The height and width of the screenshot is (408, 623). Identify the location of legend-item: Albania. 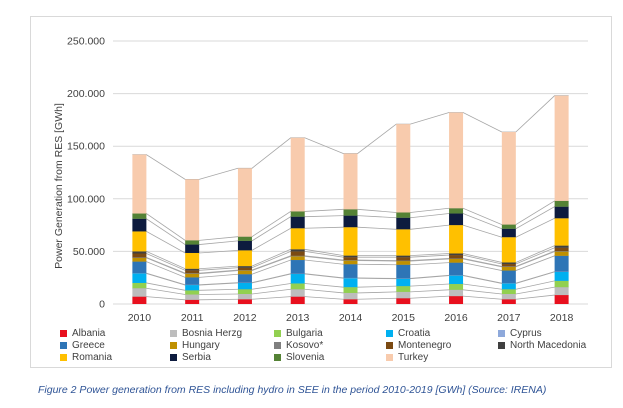
(82, 333).